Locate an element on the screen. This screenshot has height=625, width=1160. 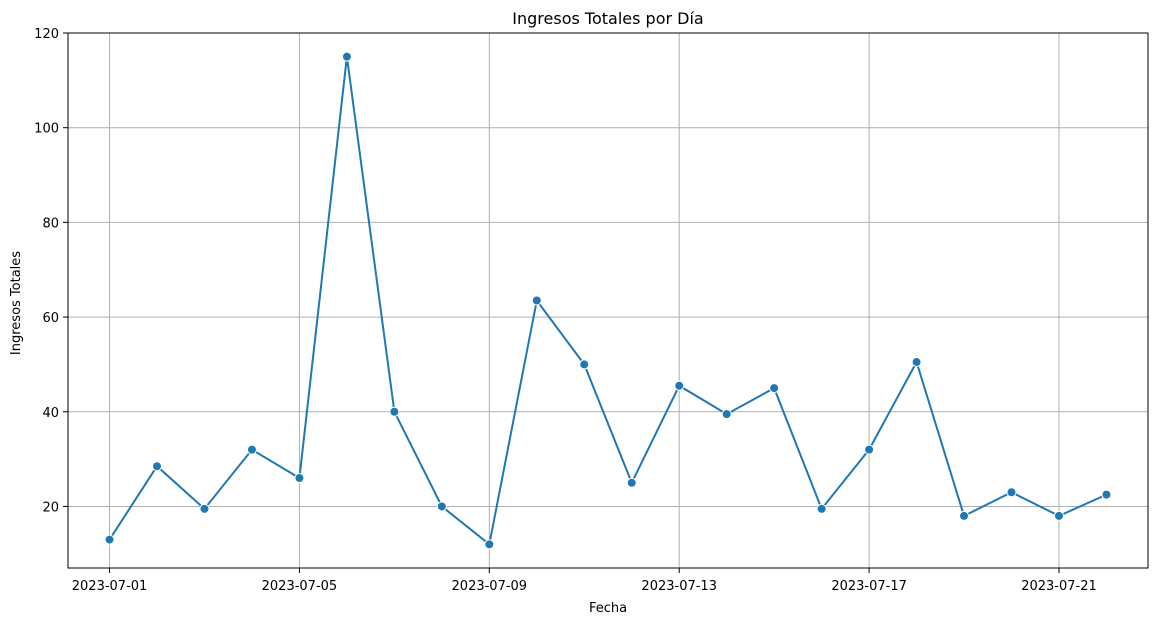
x-tick-label: 2023-07-17 is located at coordinates (869, 586).